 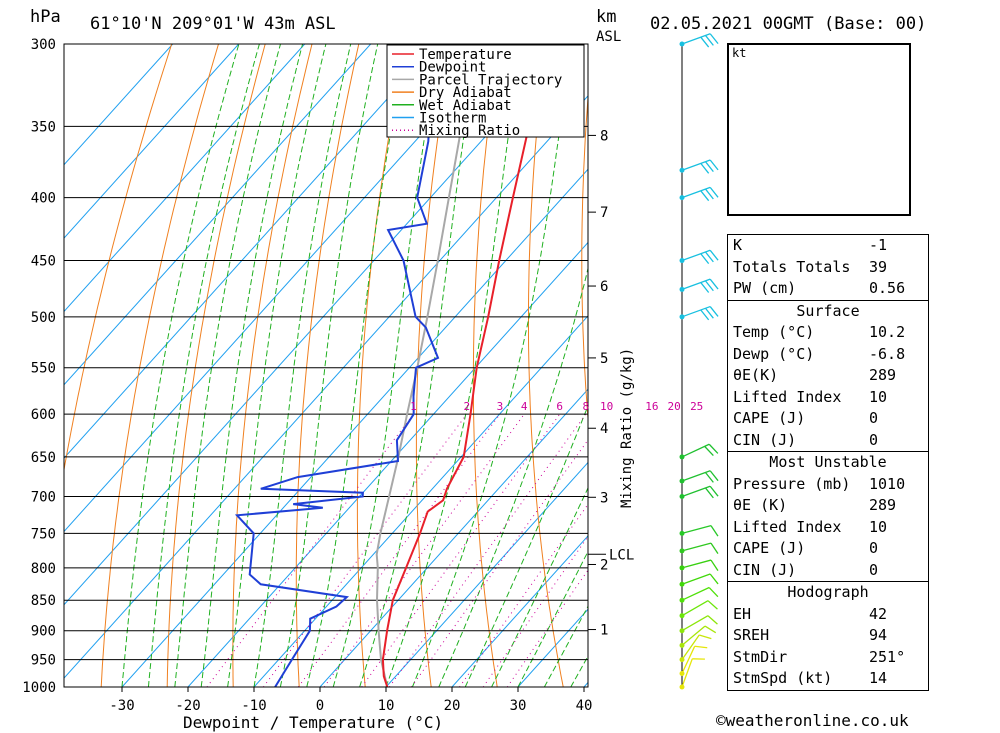 I want to click on pressure-tick-label: 900, so click(x=43, y=632).